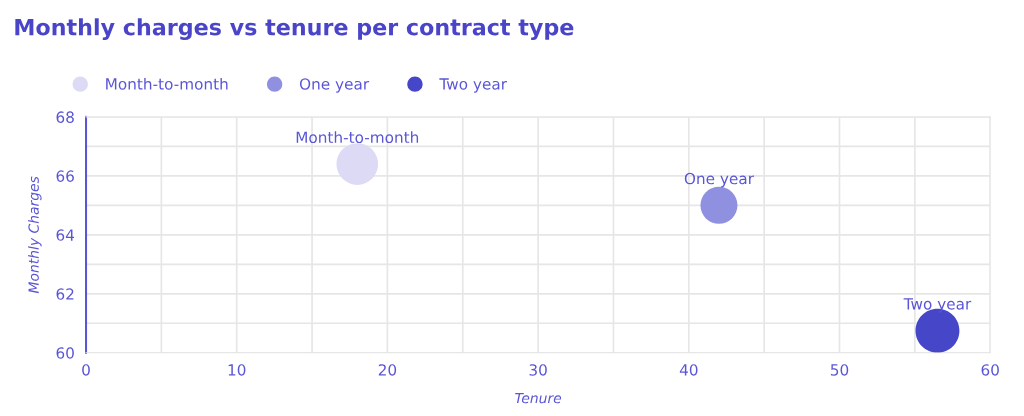  What do you see at coordinates (86, 370) in the screenshot?
I see `x-tick-label: 0` at bounding box center [86, 370].